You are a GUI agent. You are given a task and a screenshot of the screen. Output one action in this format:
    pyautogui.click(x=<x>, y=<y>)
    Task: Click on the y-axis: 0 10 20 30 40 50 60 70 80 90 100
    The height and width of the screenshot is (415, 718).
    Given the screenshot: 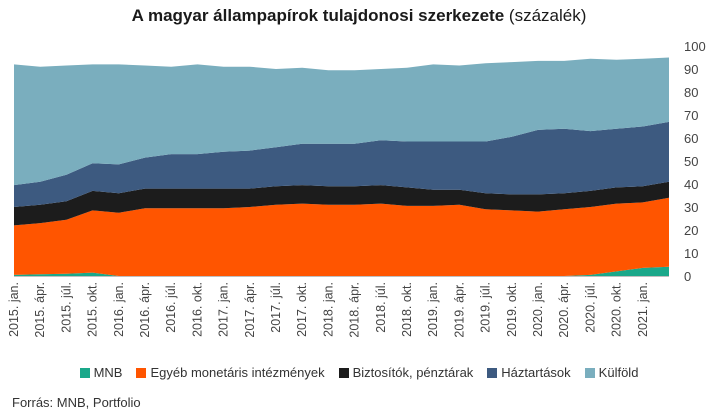 What is the action you would take?
    pyautogui.click(x=695, y=161)
    